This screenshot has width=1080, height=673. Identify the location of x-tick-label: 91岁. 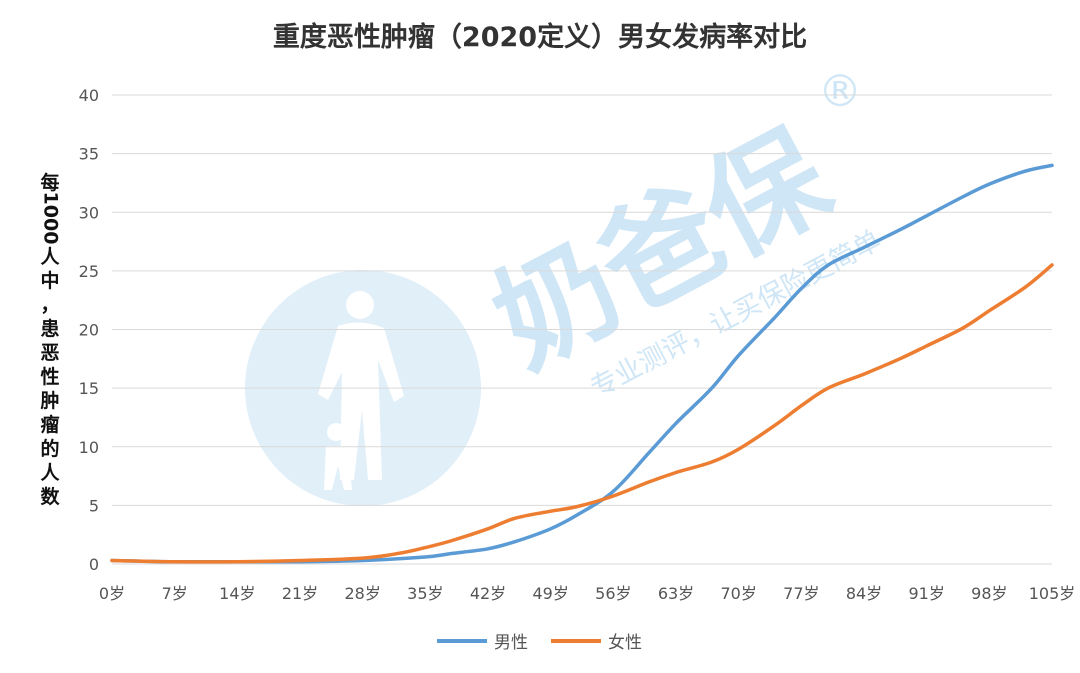
(926, 593).